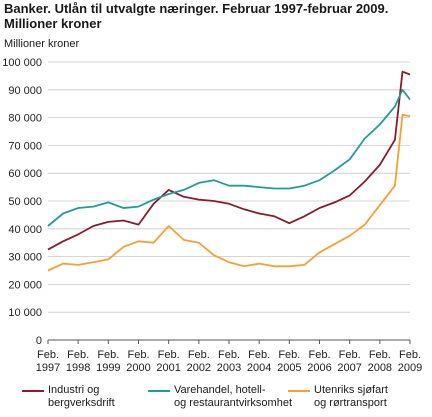 The height and width of the screenshot is (417, 432). What do you see at coordinates (33, 391) in the screenshot?
I see `legend-swatch-industri` at bounding box center [33, 391].